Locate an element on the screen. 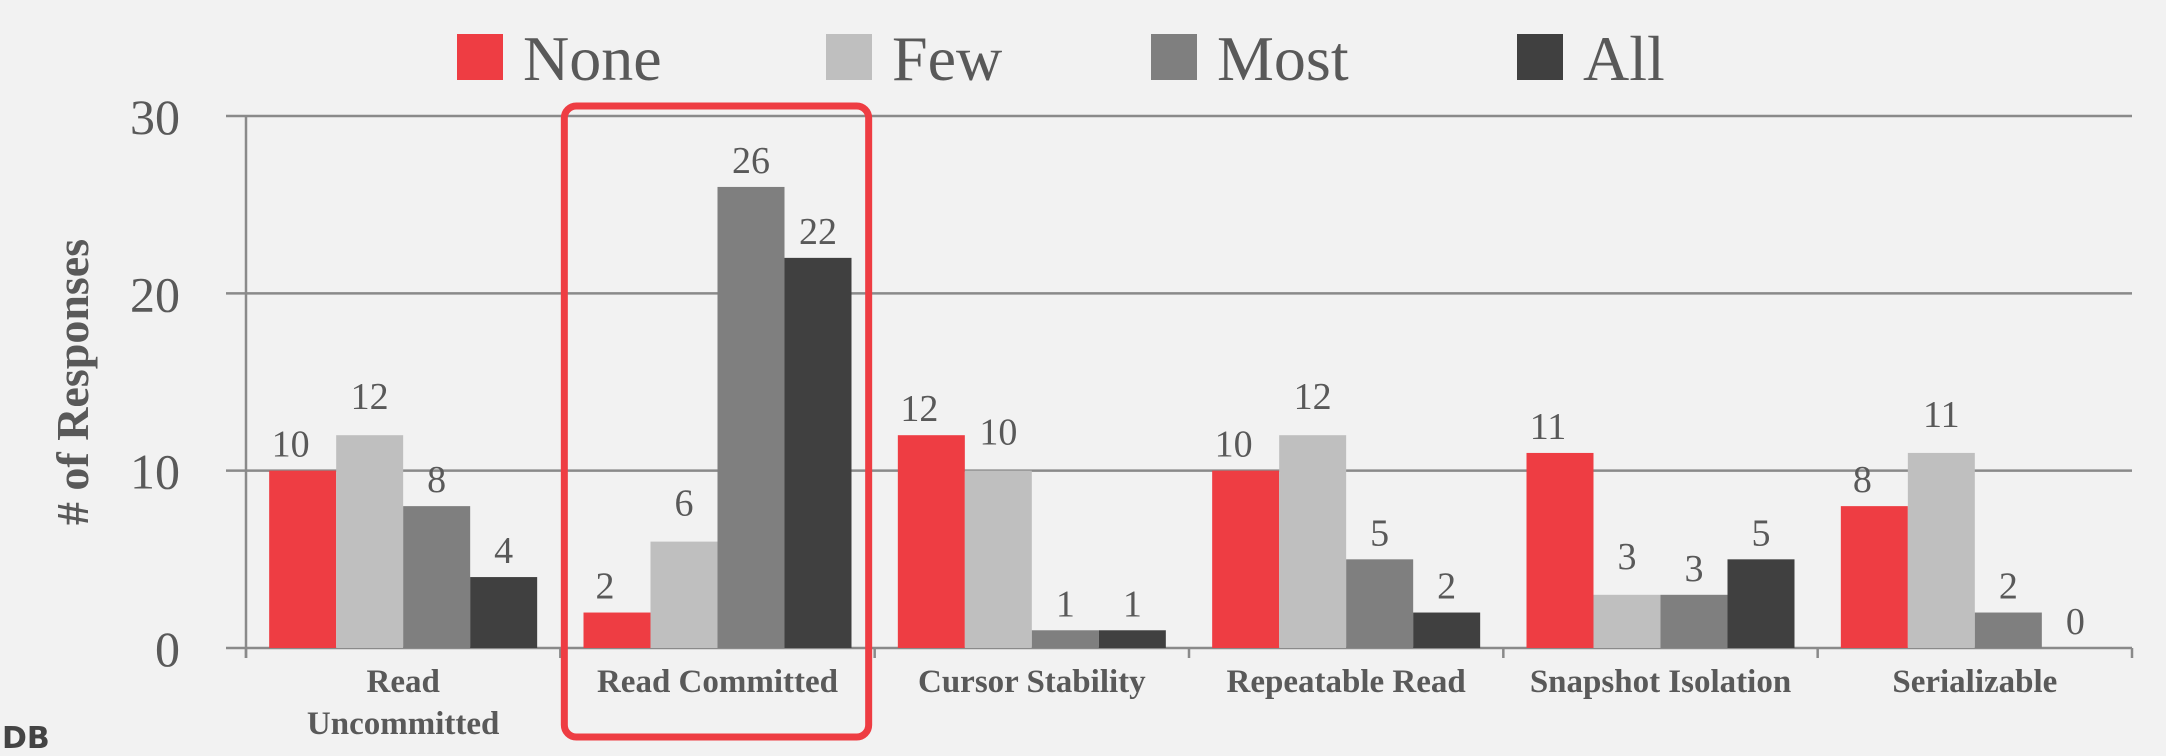 The image size is (2166, 756). x-tick-label: Repeatable Read is located at coordinates (1346, 682).